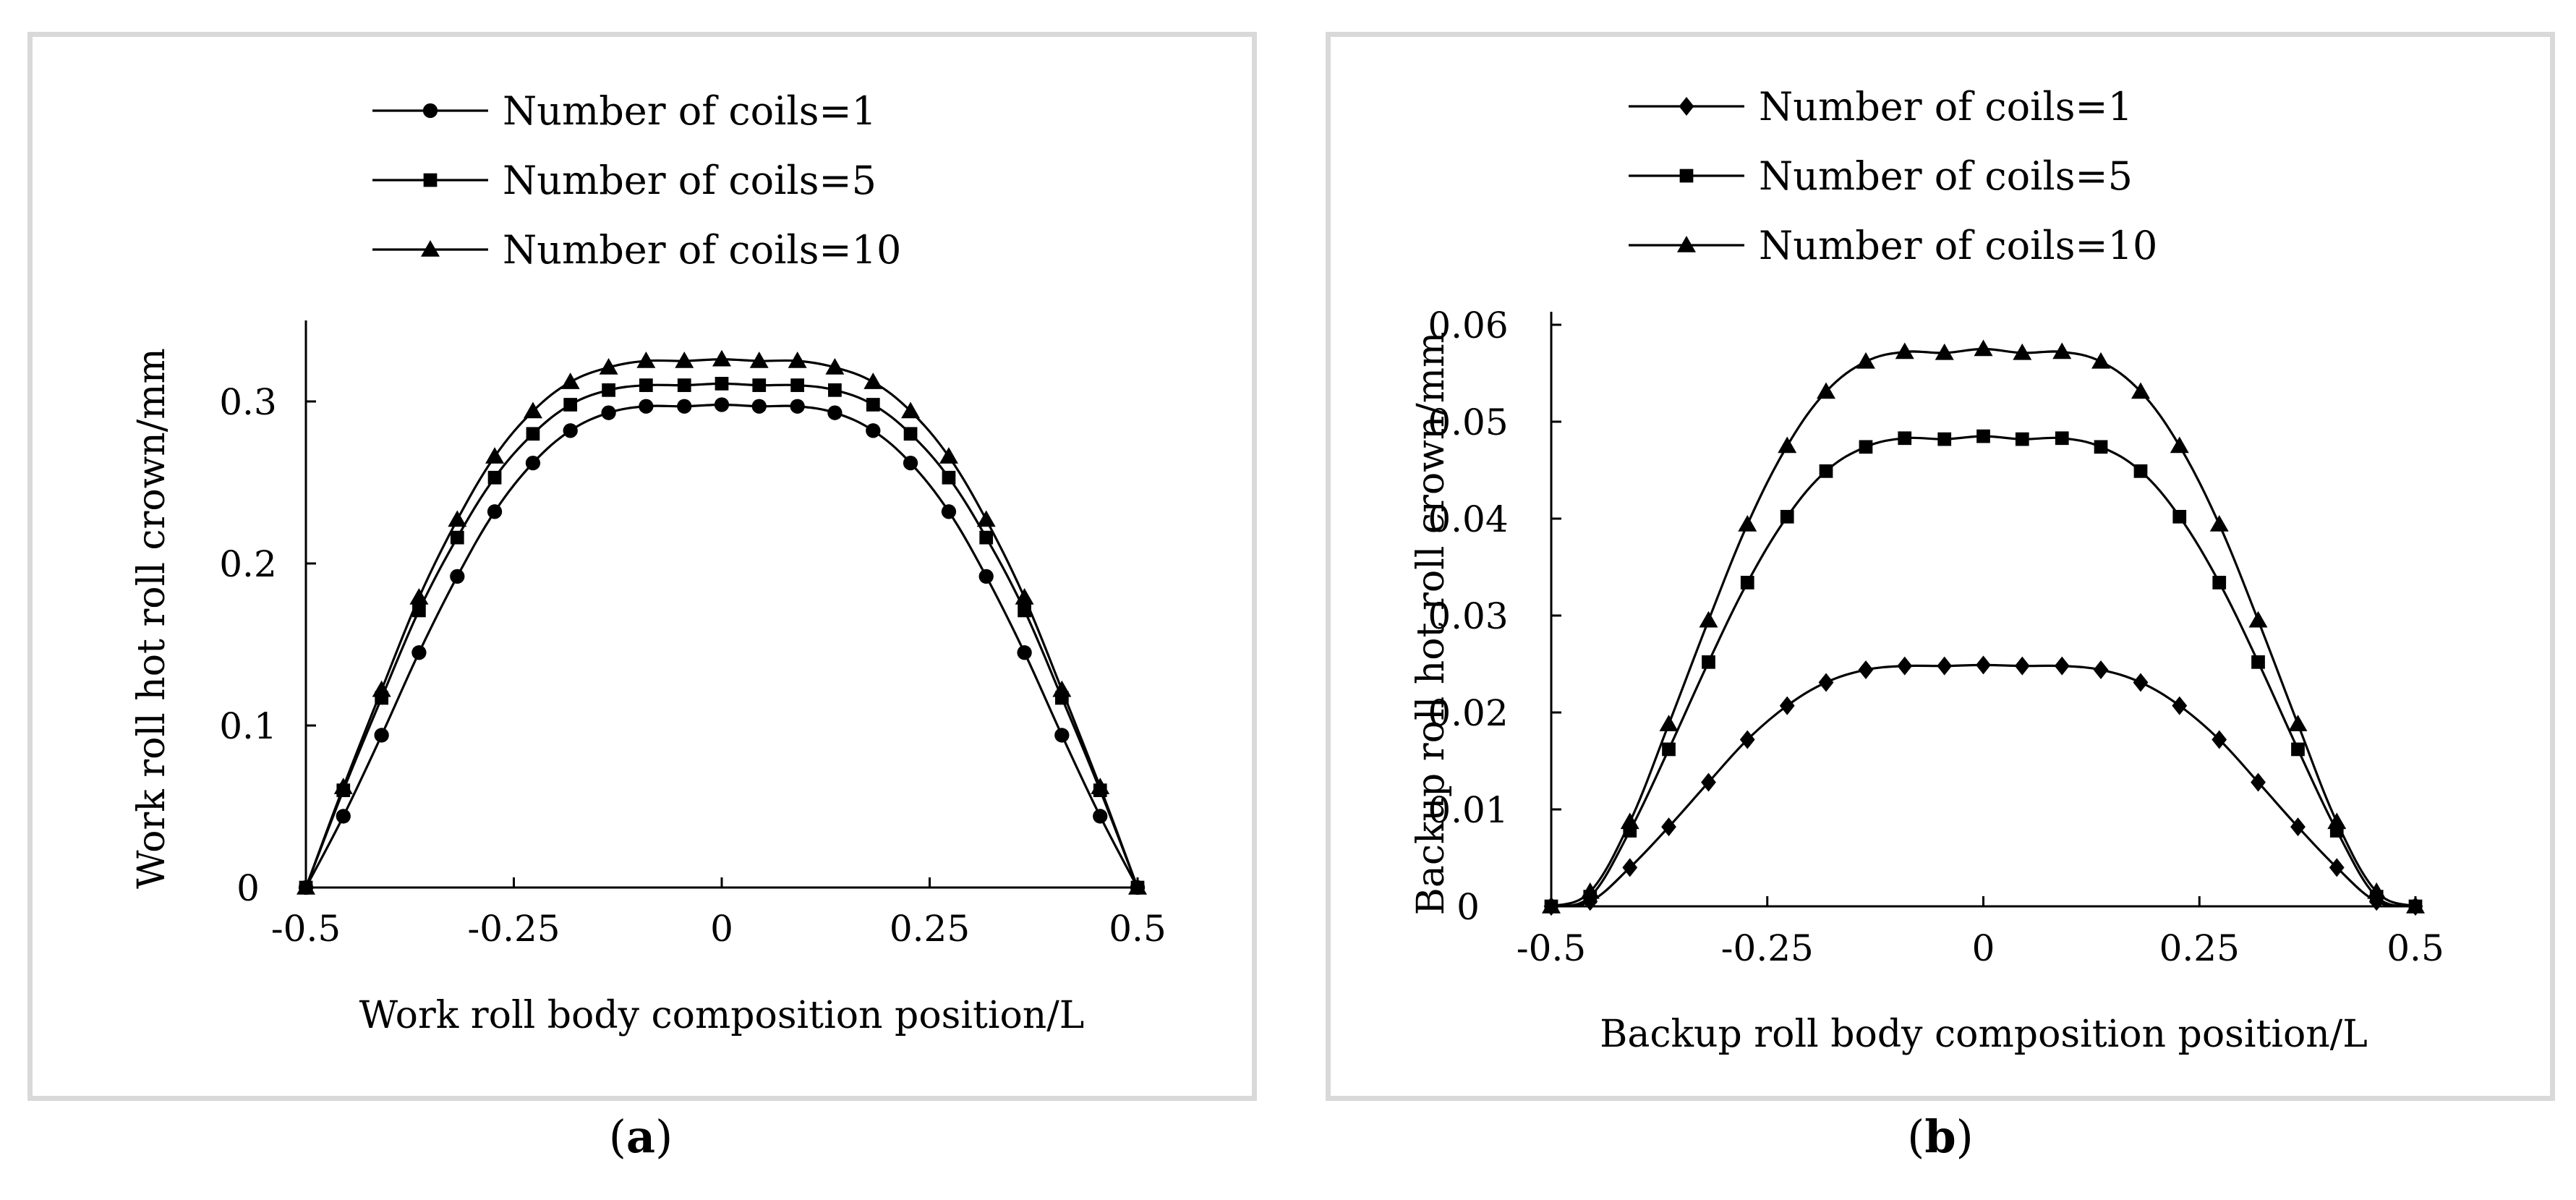 This screenshot has height=1200, width=2576. I want to click on x-tick-label: 0.25, so click(2199, 948).